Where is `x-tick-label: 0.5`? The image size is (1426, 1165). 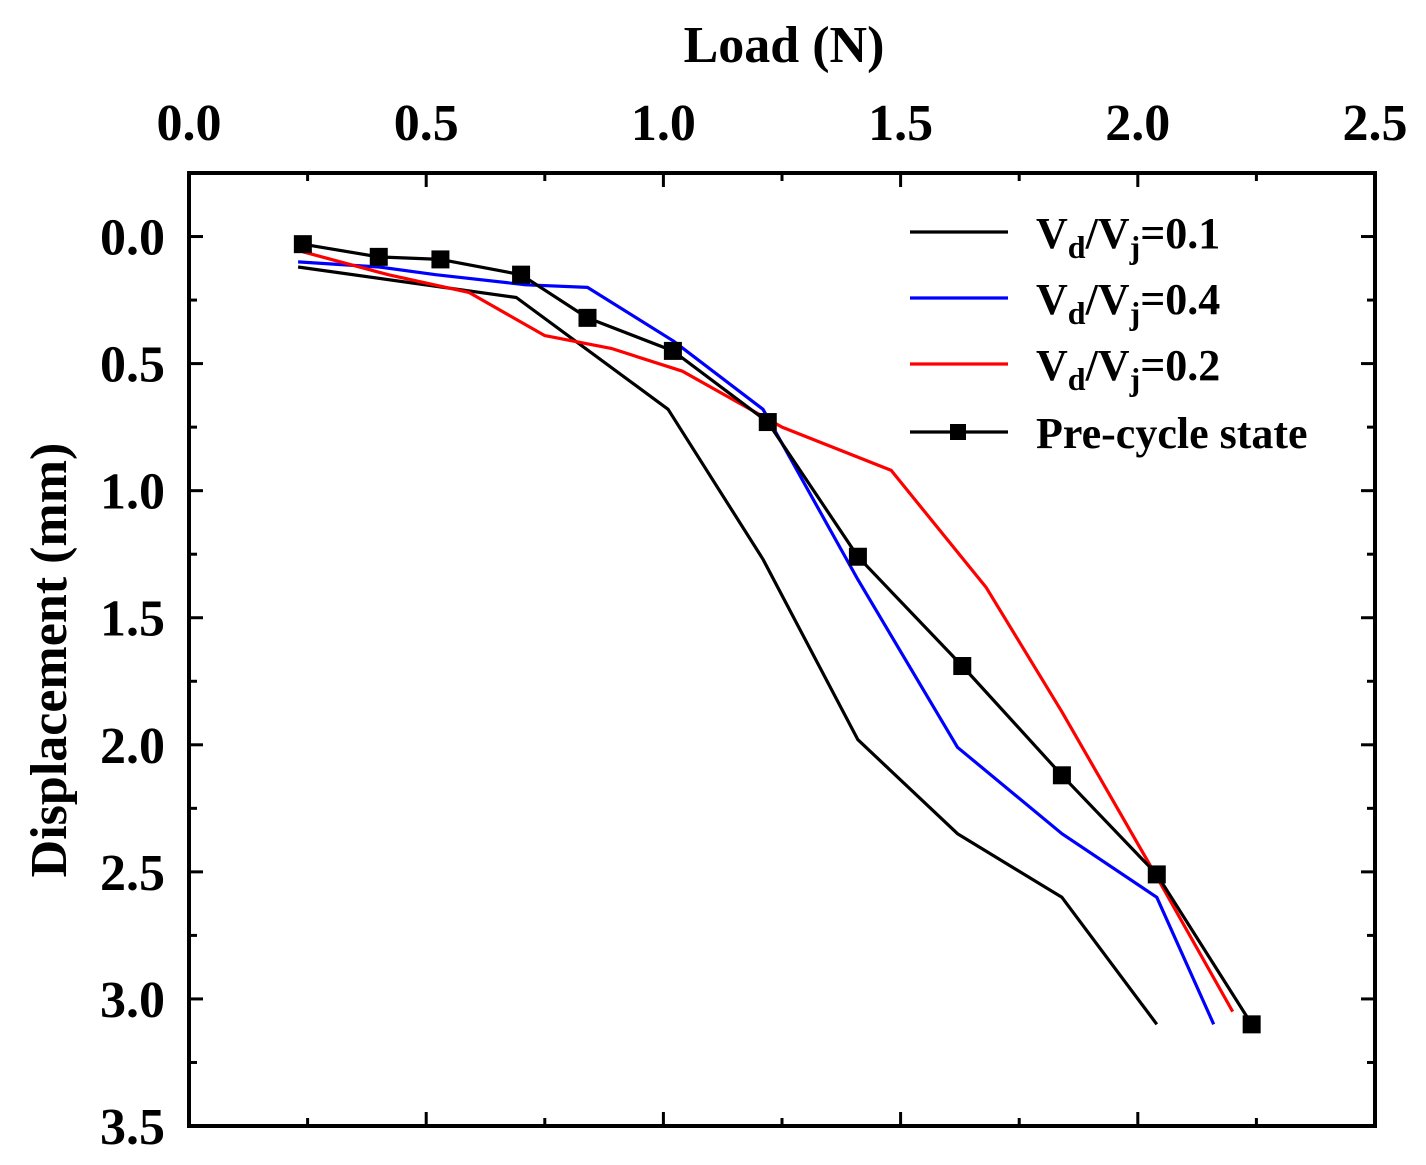
x-tick-label: 0.5 is located at coordinates (426, 123).